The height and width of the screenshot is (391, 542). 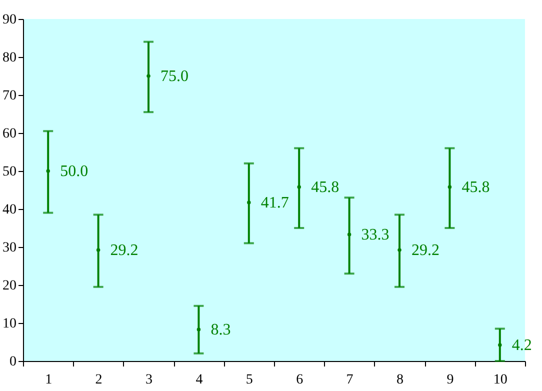 What do you see at coordinates (9, 324) in the screenshot?
I see `y-tick-label: 10` at bounding box center [9, 324].